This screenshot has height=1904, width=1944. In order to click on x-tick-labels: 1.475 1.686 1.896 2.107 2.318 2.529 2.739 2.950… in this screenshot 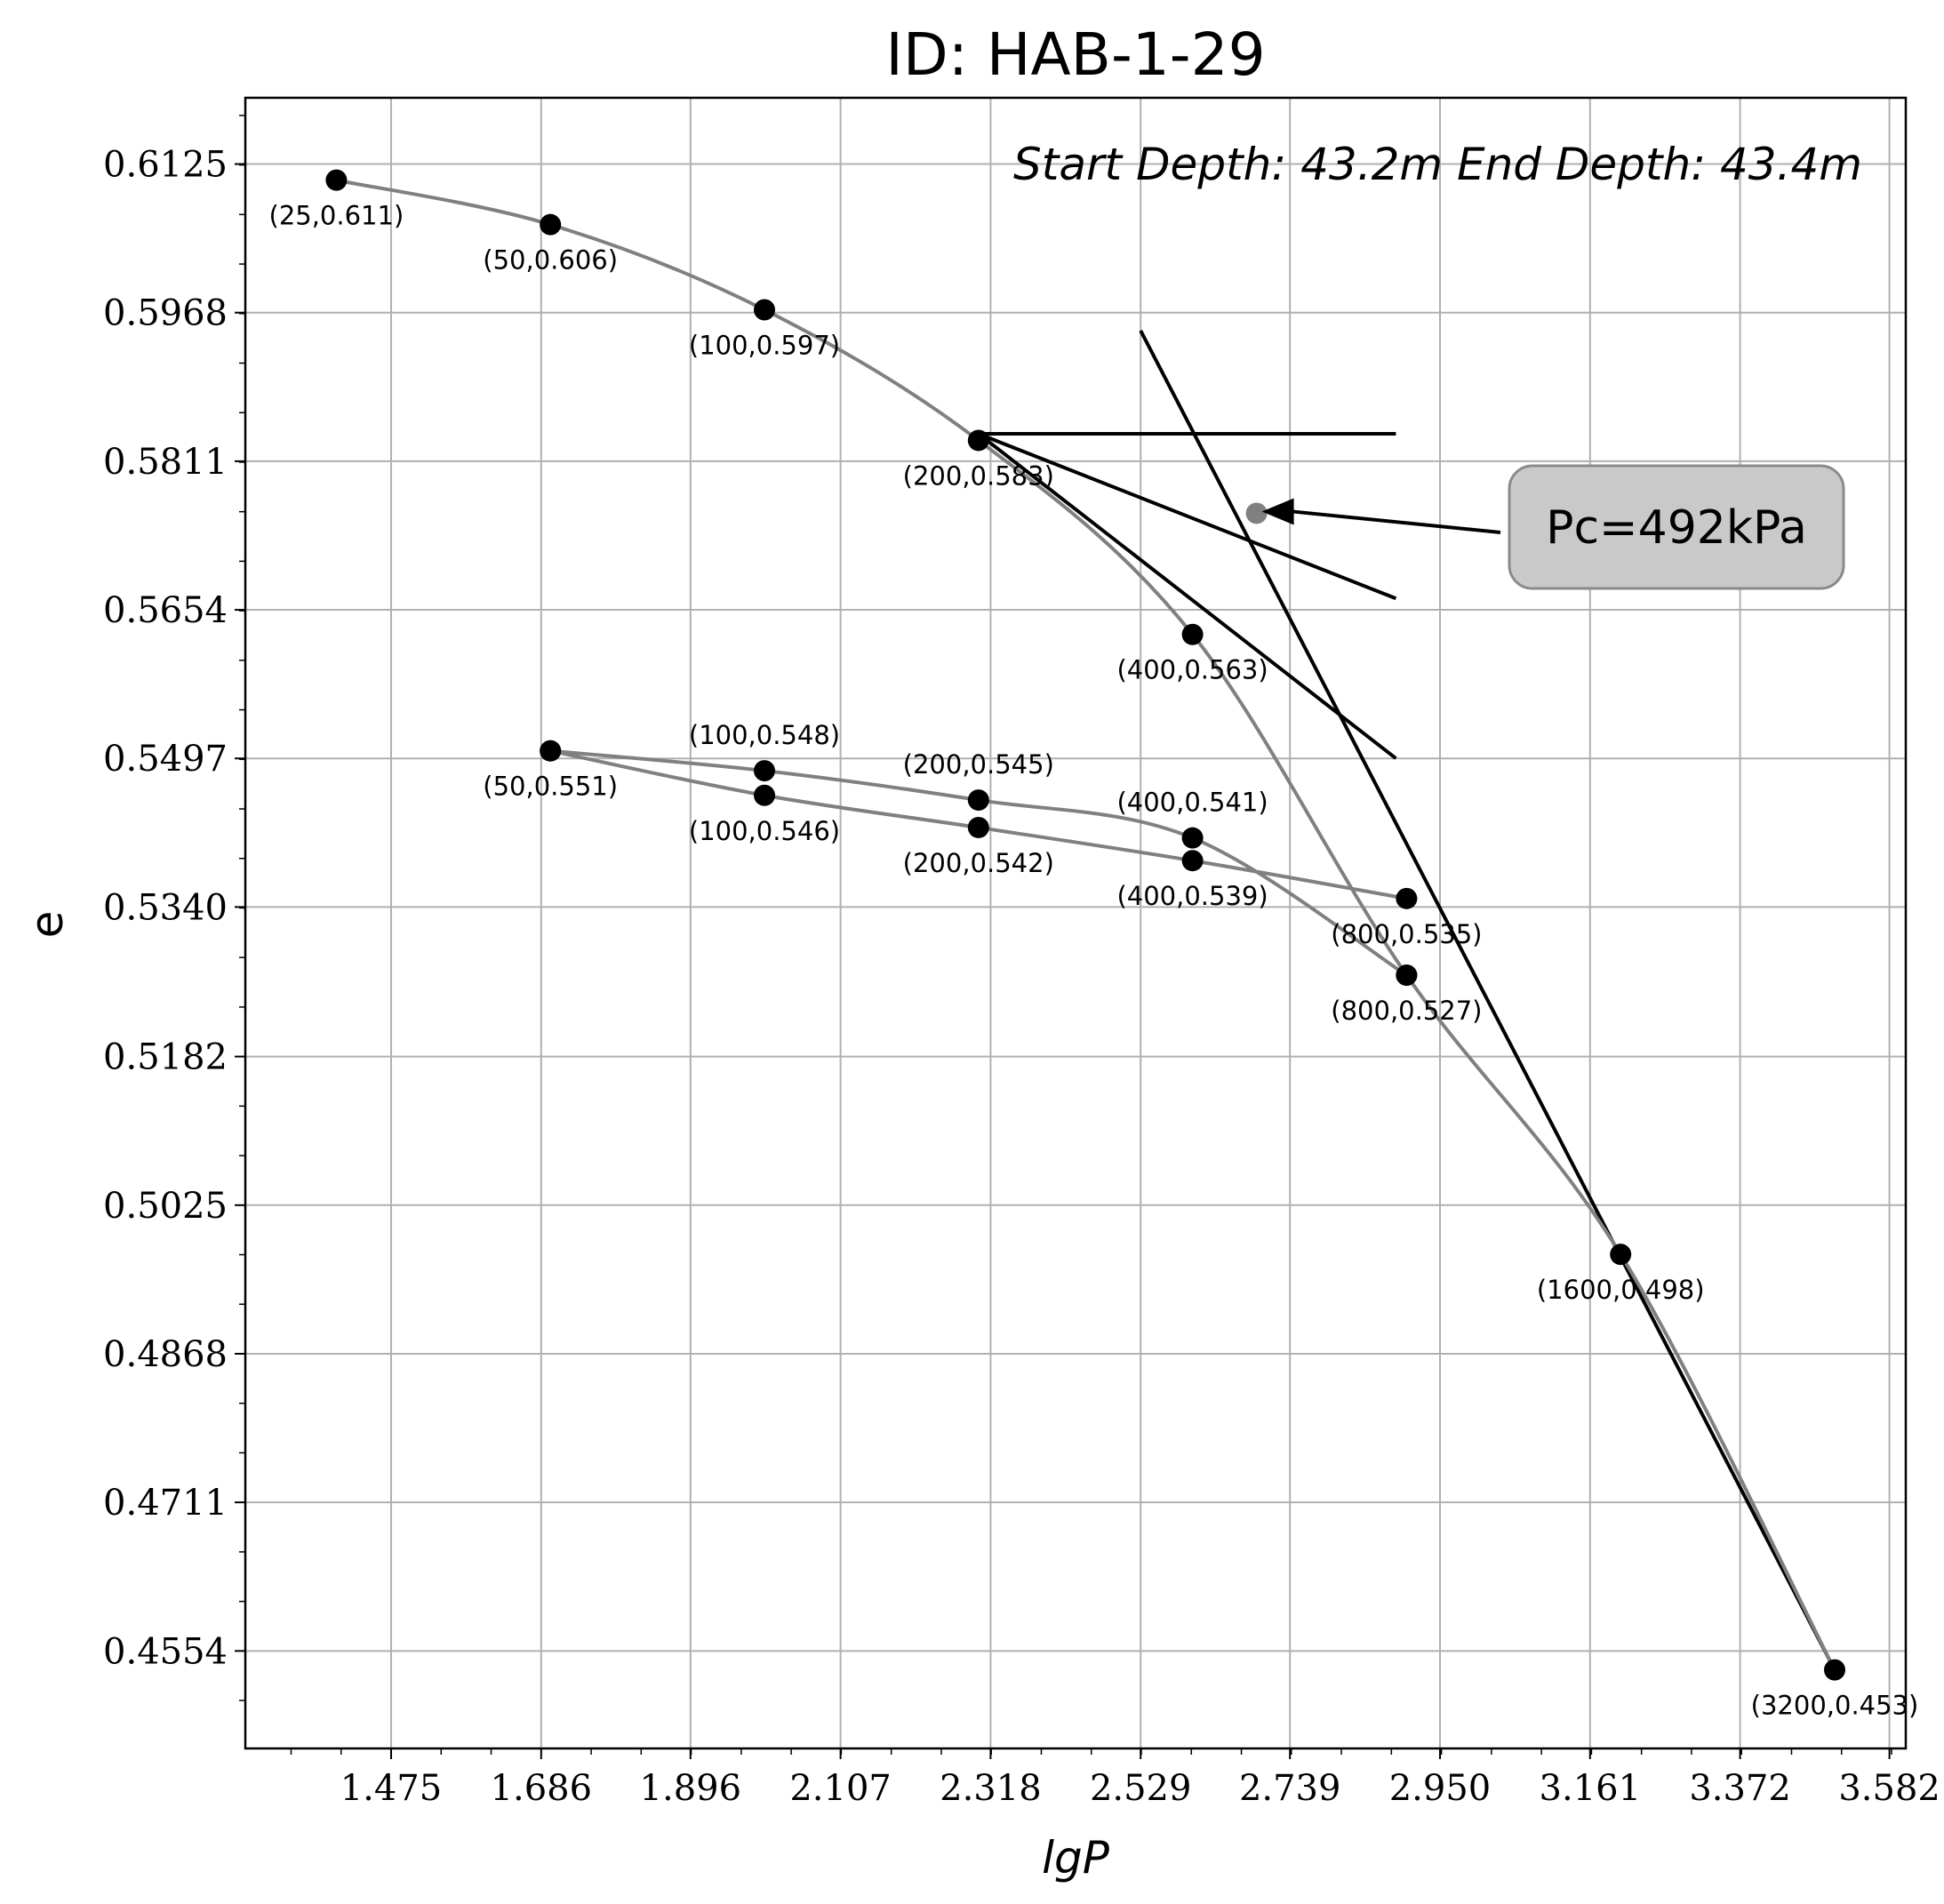, I will do `click(1140, 1788)`.